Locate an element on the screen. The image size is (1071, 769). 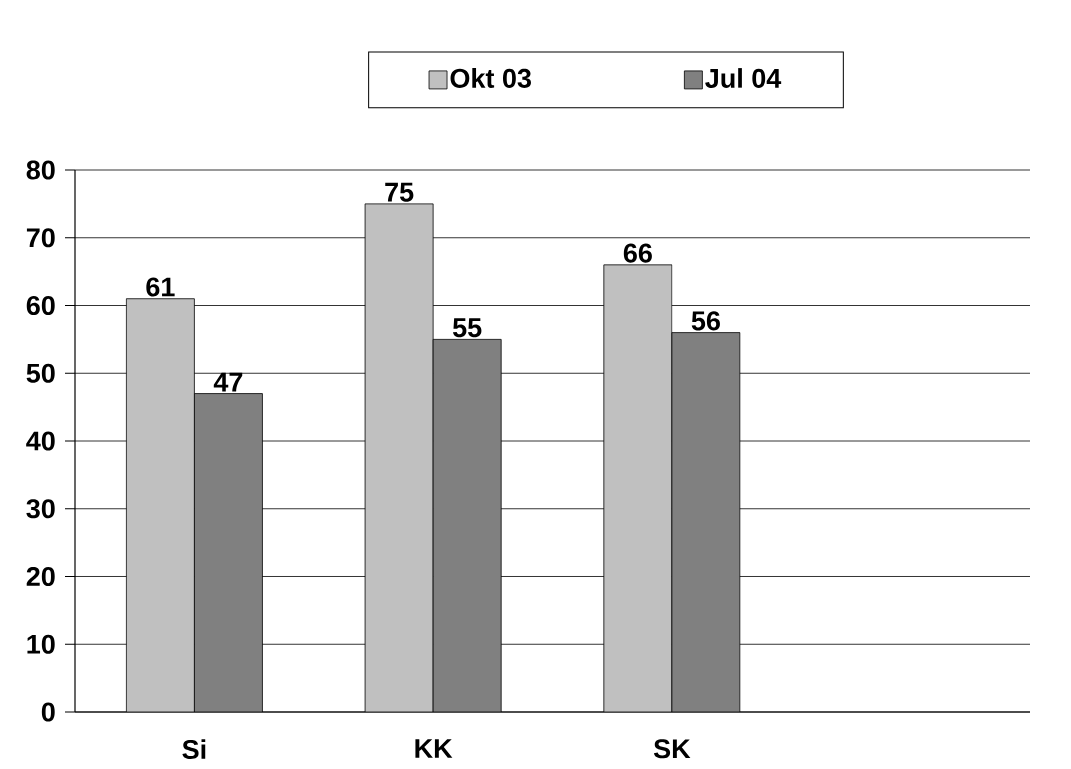
y-tick-label: 40 is located at coordinates (40, 441).